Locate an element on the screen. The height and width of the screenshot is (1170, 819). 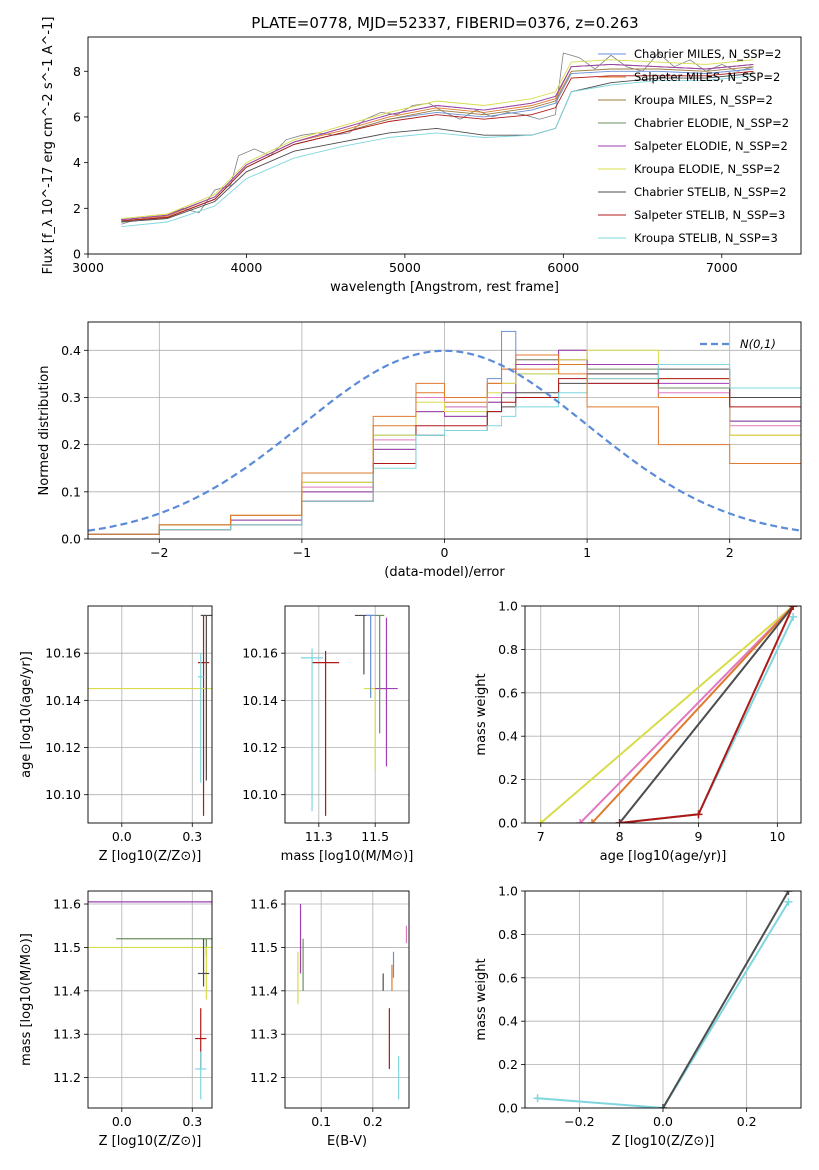
y-tick-label: 1.0 is located at coordinates (508, 891).